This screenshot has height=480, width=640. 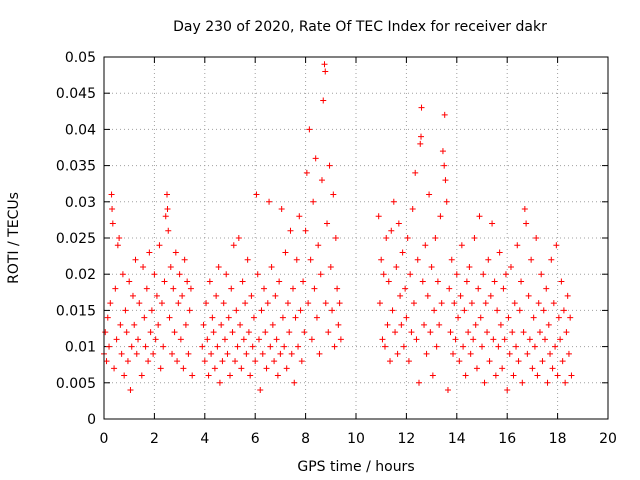 What do you see at coordinates (204, 439) in the screenshot?
I see `x-tick-label: 4` at bounding box center [204, 439].